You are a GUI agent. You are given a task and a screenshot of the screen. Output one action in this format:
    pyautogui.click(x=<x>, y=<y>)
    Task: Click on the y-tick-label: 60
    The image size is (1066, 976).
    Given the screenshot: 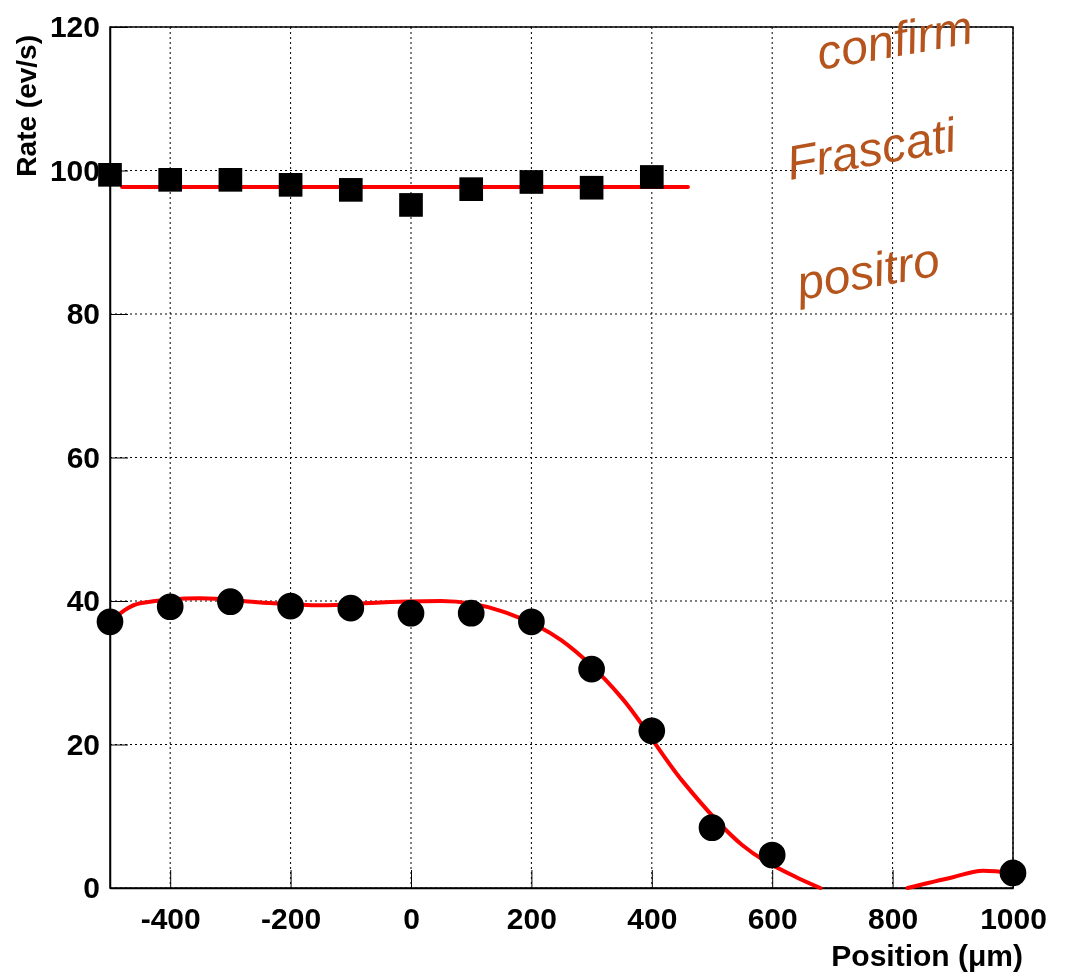 What is the action you would take?
    pyautogui.click(x=83, y=457)
    